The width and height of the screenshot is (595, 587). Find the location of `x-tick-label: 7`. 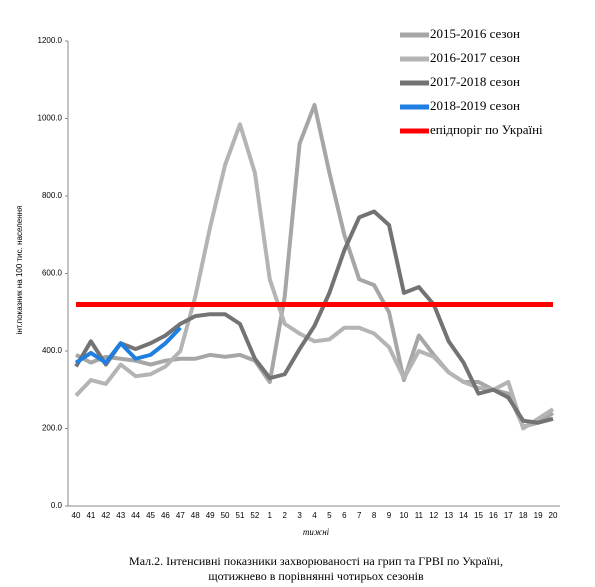

x-tick-label: 7 is located at coordinates (359, 515).